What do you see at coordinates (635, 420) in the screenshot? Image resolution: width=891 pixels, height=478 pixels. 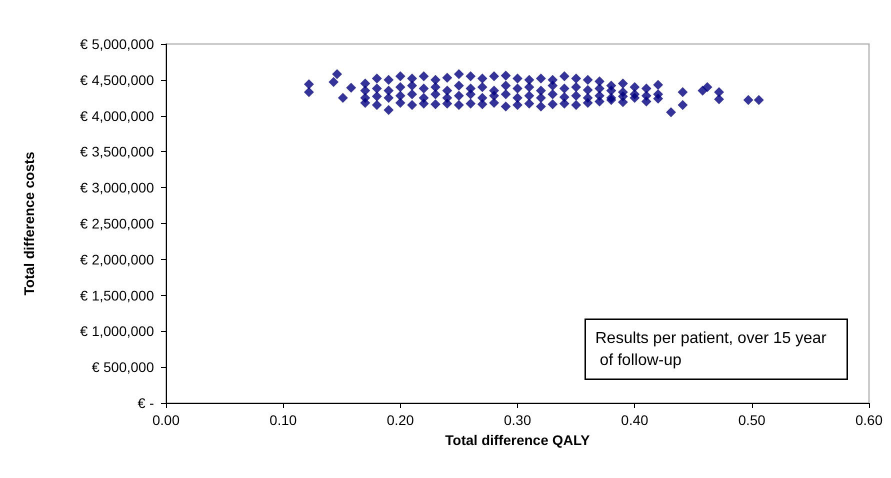 I see `x-tick-label: 0.40` at bounding box center [635, 420].